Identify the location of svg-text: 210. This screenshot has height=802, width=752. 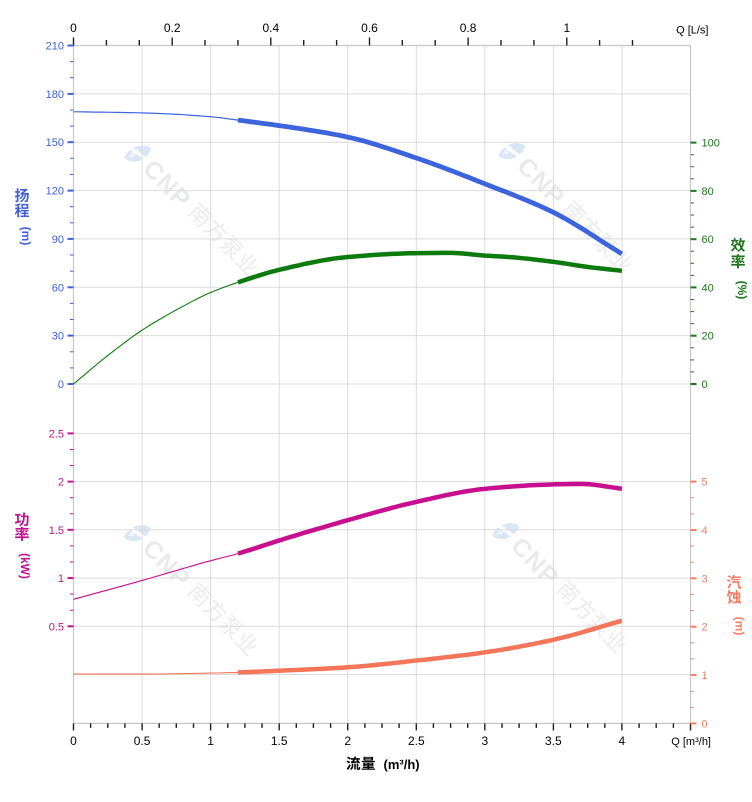
(55, 47).